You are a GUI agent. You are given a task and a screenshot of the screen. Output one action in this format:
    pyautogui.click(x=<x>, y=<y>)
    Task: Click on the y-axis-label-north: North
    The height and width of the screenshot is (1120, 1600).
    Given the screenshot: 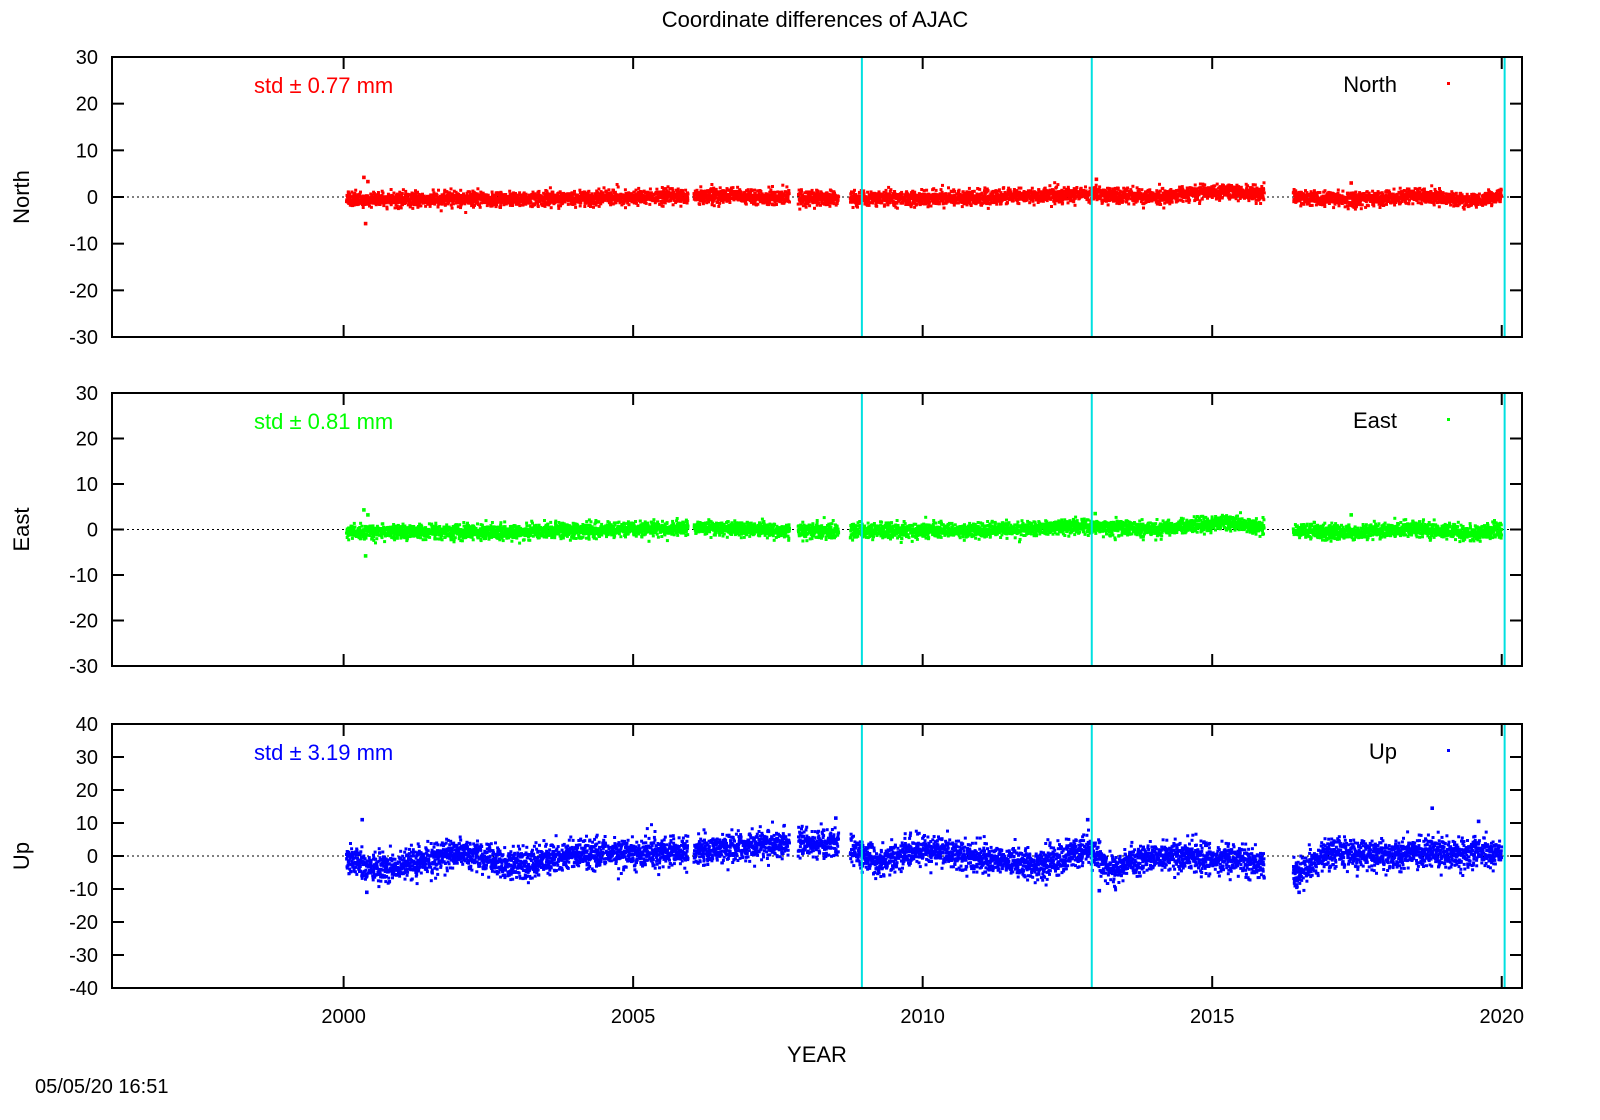 What is the action you would take?
    pyautogui.click(x=21, y=197)
    